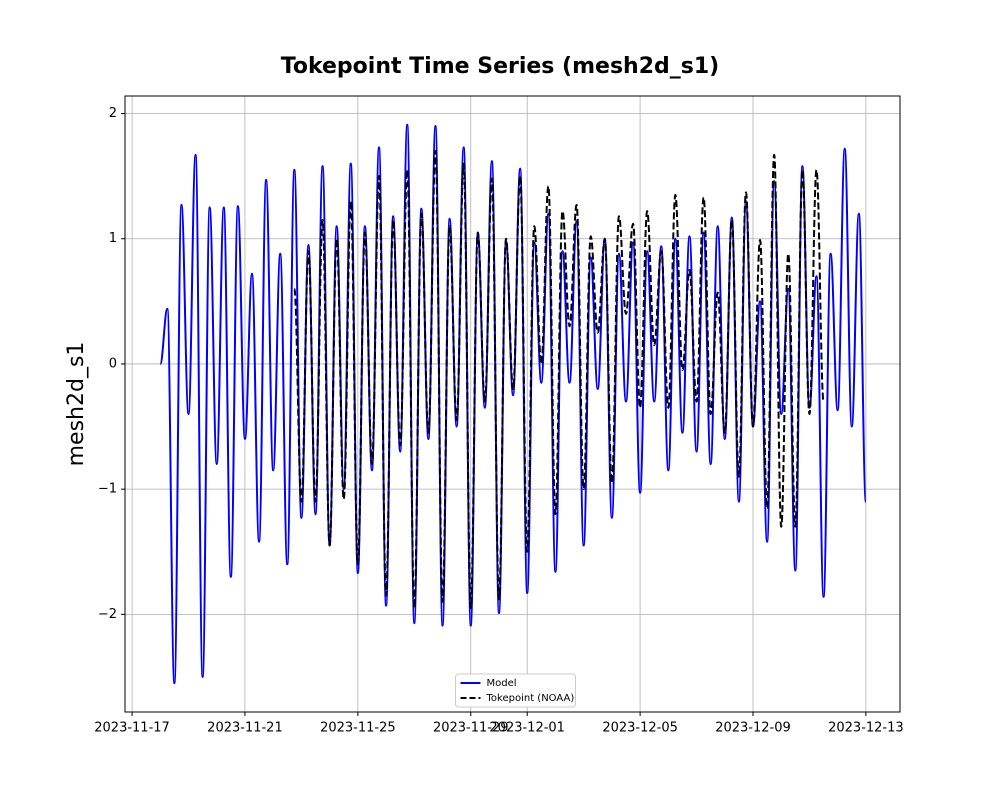  Describe the element at coordinates (640, 728) in the screenshot. I see `x-tick-label: 2023-12-05` at that location.